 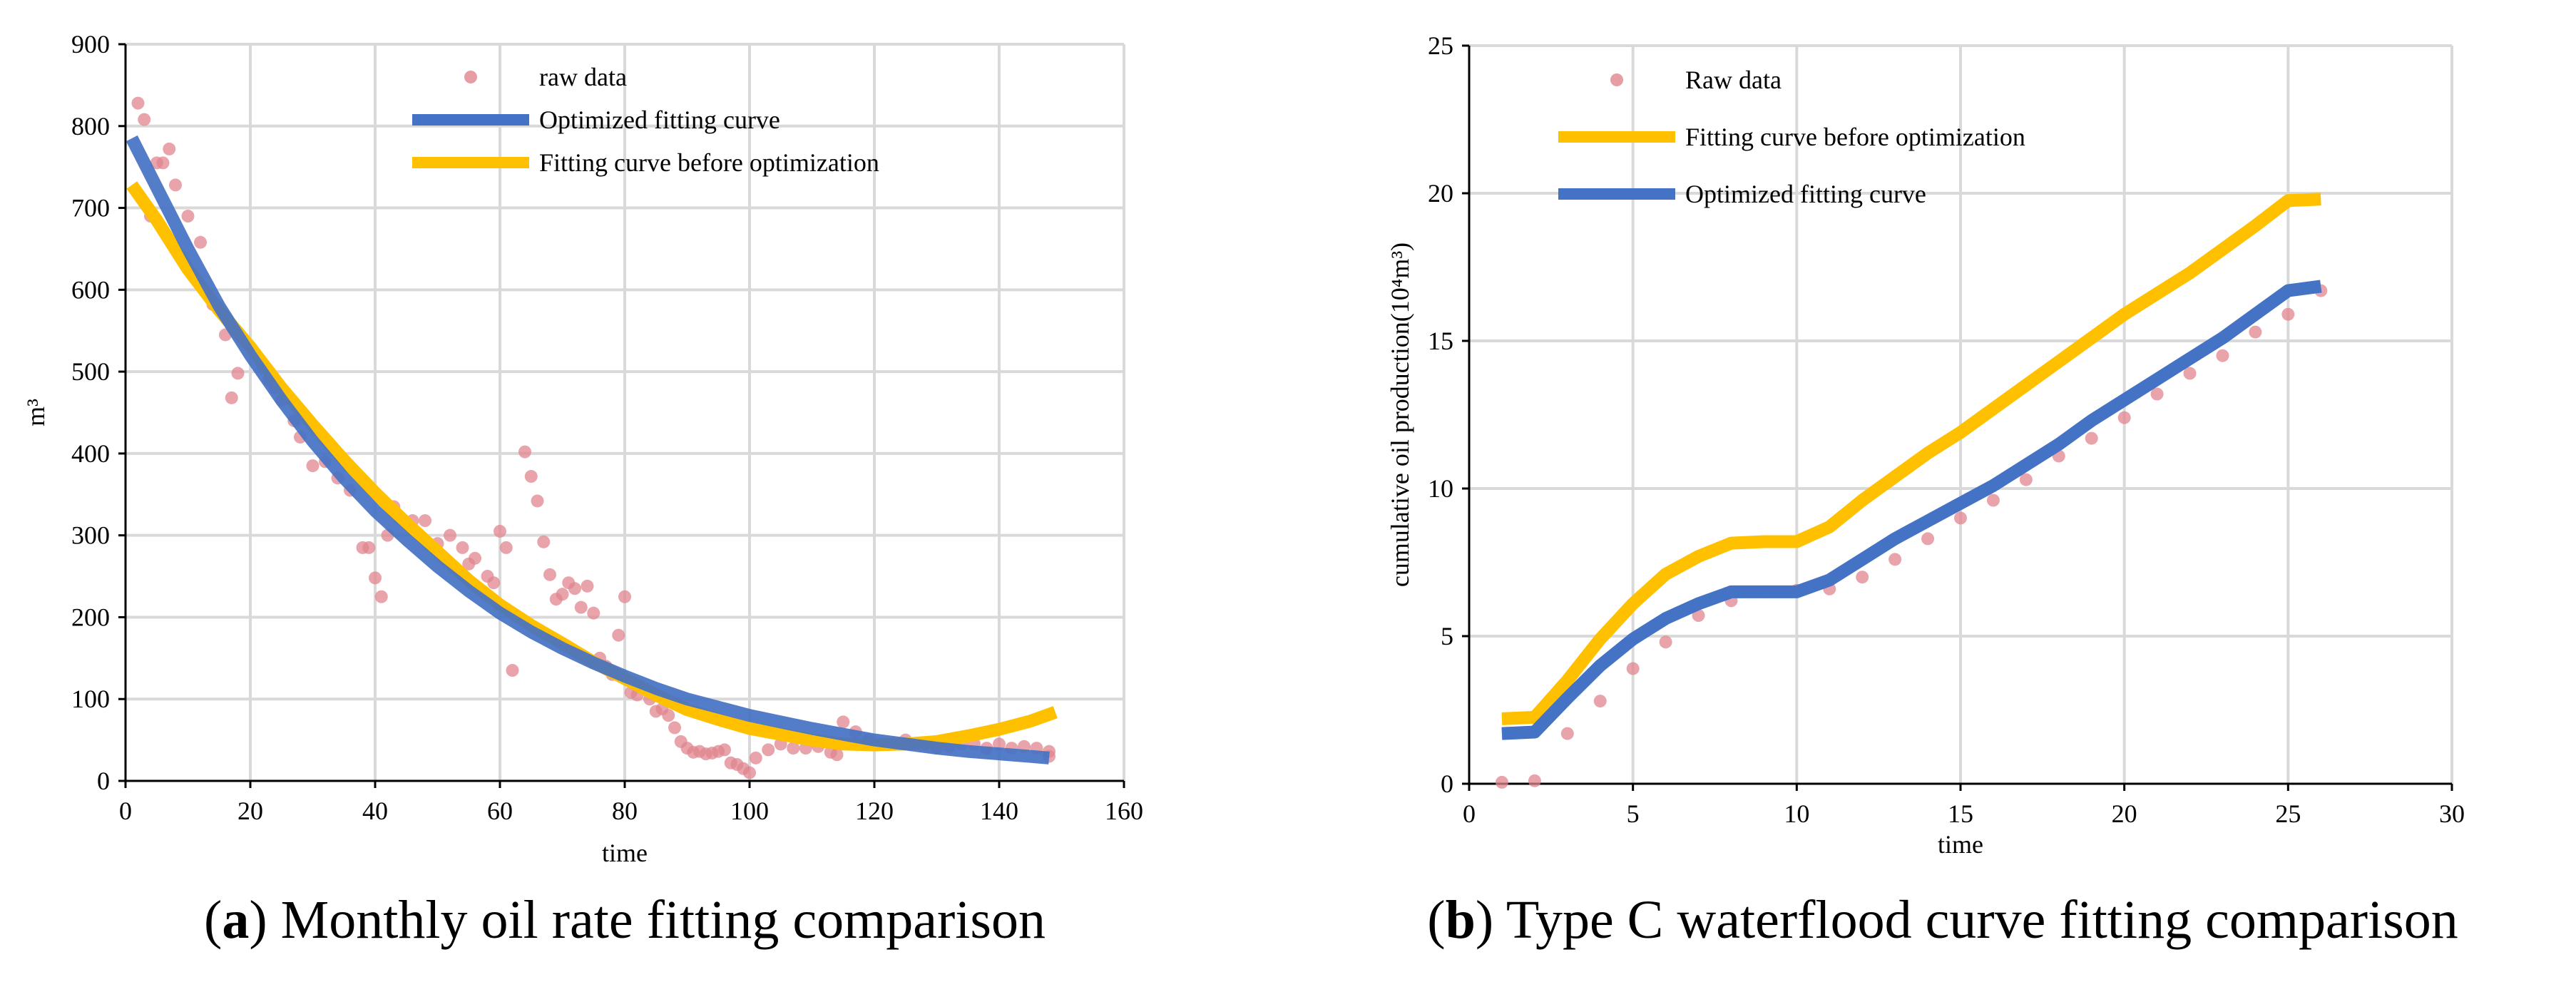 I want to click on y-tick-label: 300, so click(x=90, y=535).